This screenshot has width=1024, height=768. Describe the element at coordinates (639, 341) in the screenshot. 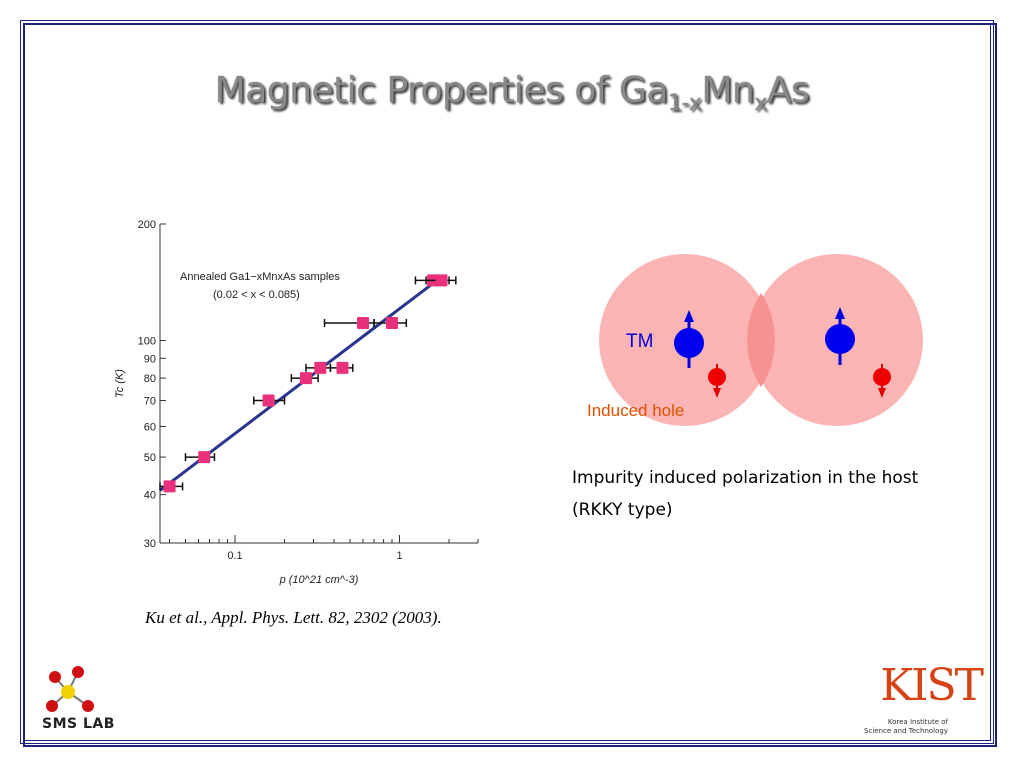

I see `tm-label: TM` at that location.